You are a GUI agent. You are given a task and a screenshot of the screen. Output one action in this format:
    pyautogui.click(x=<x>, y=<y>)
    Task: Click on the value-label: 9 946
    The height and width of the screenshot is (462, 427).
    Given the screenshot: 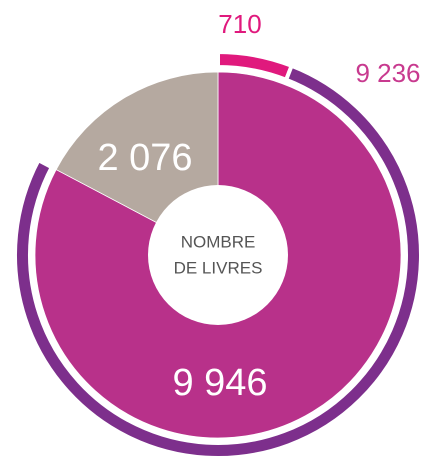 What is the action you would take?
    pyautogui.click(x=219, y=383)
    